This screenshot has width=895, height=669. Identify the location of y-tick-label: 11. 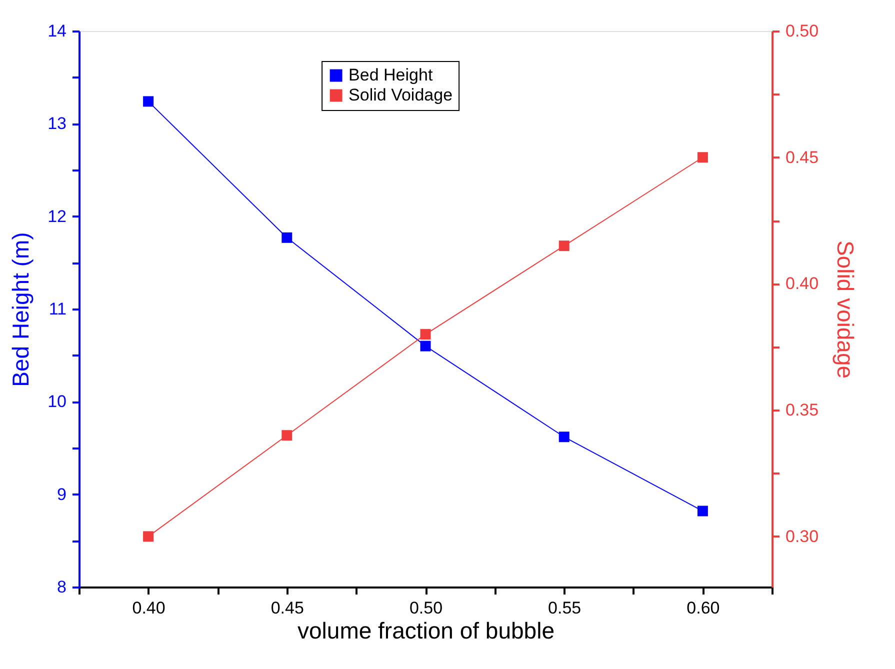
(57, 309).